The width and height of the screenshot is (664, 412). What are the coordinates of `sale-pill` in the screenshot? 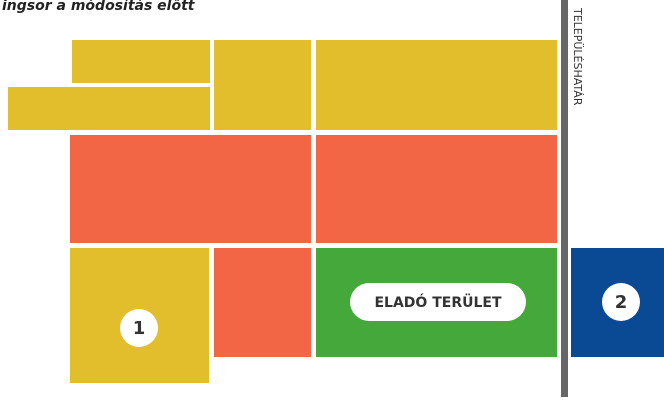 It's located at (438, 302).